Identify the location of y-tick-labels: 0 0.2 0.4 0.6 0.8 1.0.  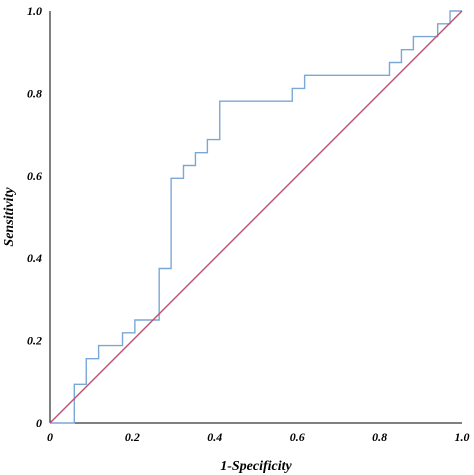
(34, 217).